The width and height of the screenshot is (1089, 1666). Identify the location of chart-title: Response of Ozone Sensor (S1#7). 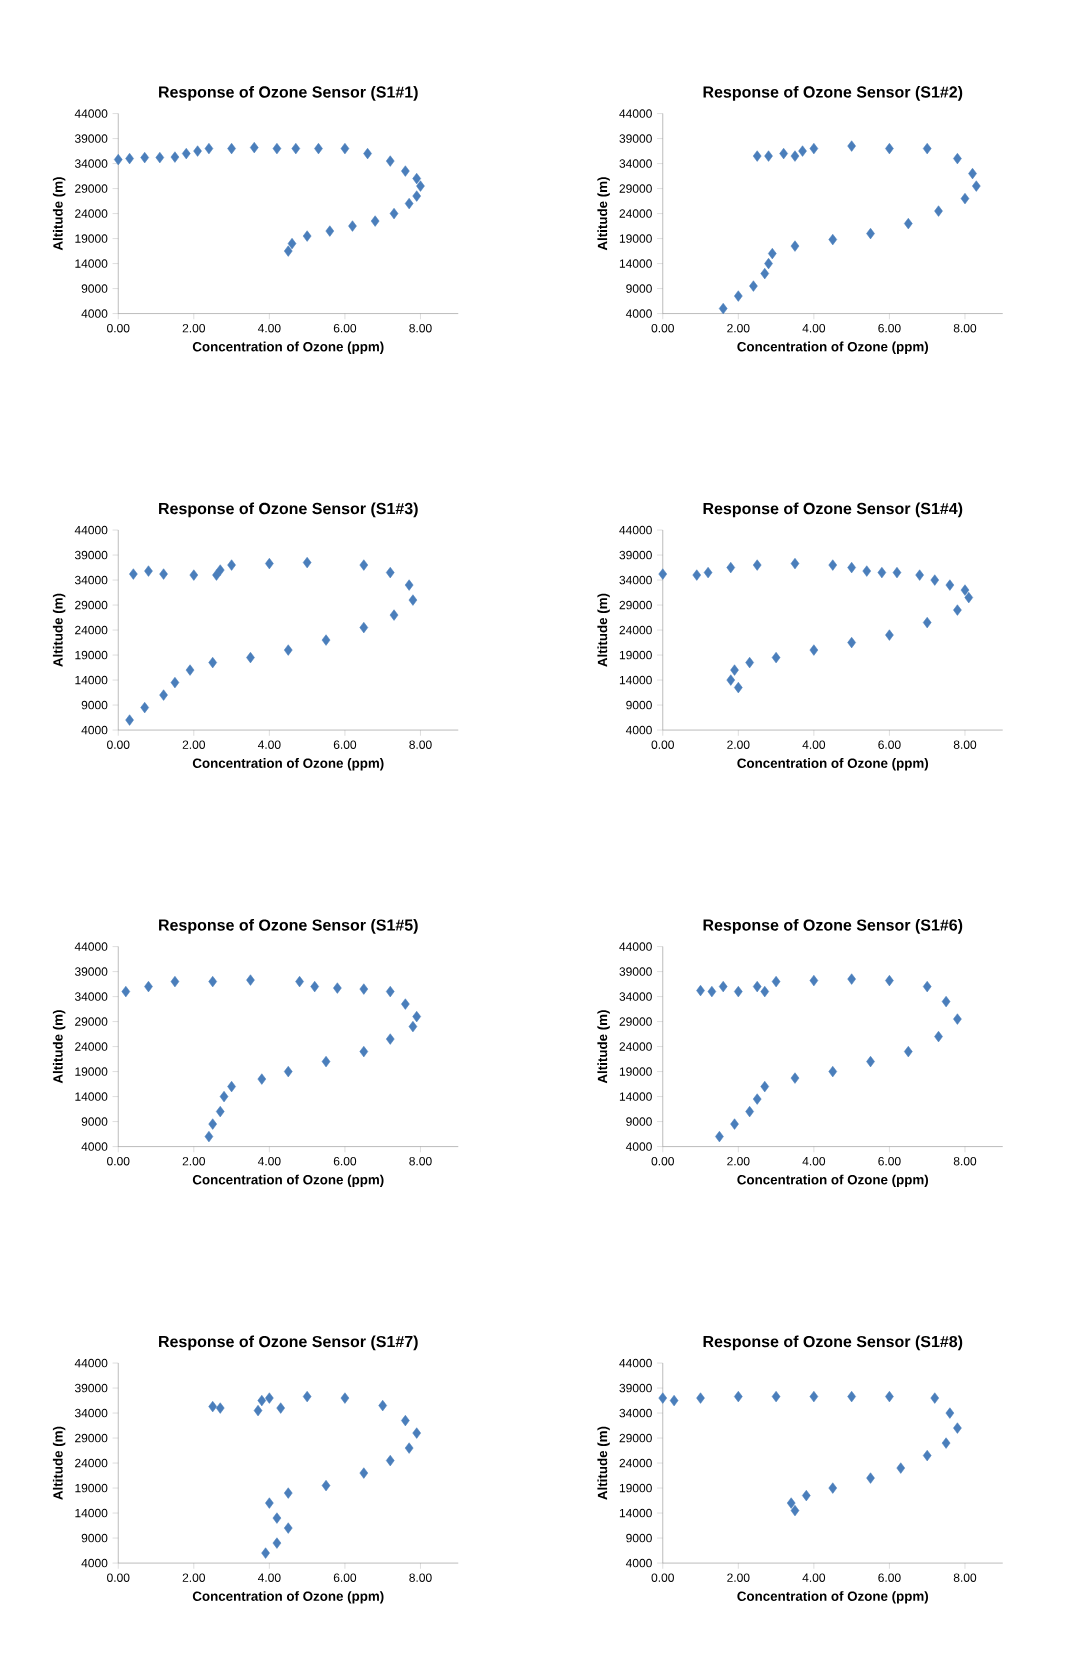
(288, 1343).